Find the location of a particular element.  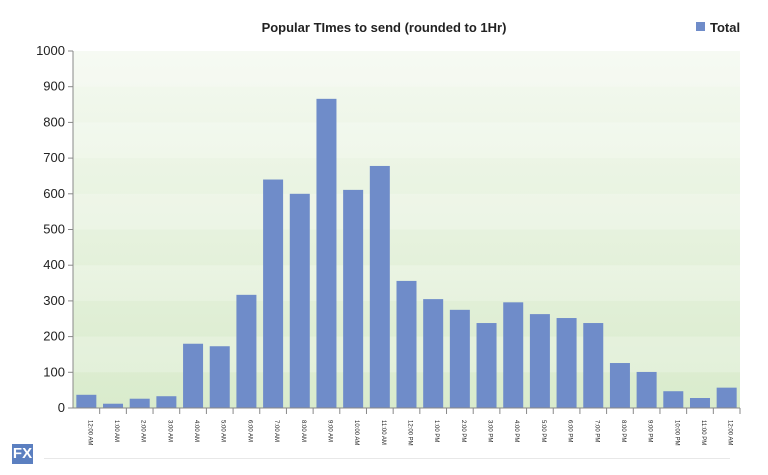

legend-label-total: Total is located at coordinates (725, 27).